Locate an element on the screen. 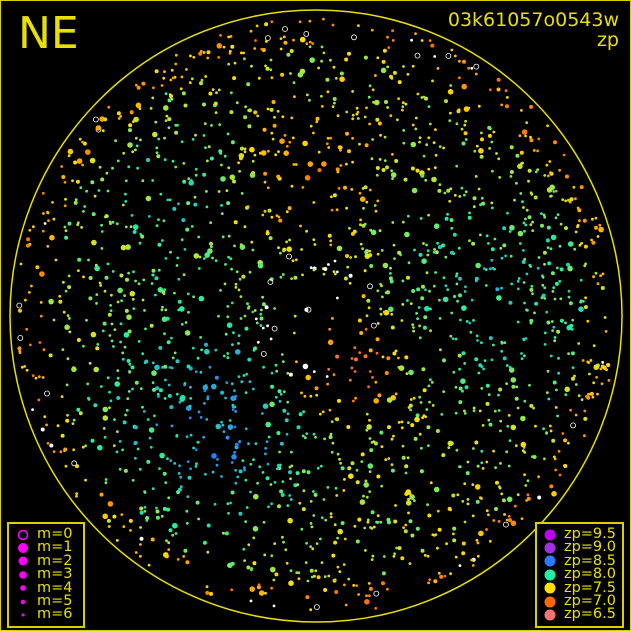  magnitude-label: m=0 is located at coordinates (55, 534).